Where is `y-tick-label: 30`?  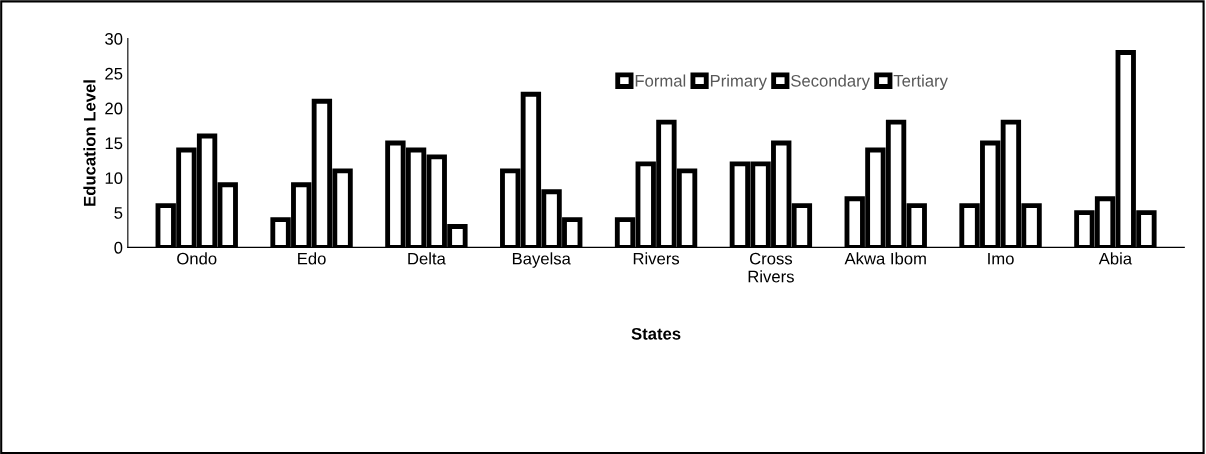
y-tick-label: 30 is located at coordinates (114, 38).